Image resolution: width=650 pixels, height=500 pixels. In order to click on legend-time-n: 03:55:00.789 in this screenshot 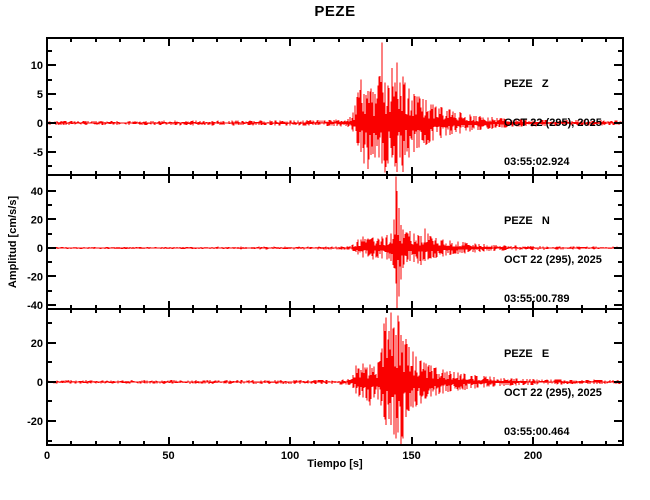, I will do `click(537, 299)`.